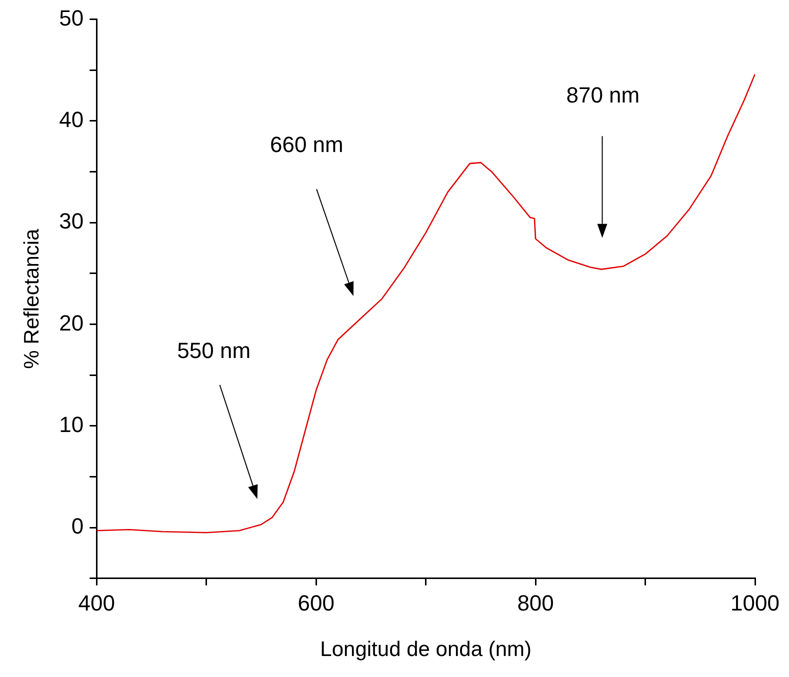 This screenshot has width=789, height=677. Describe the element at coordinates (71, 119) in the screenshot. I see `y-tick-label: 40` at that location.